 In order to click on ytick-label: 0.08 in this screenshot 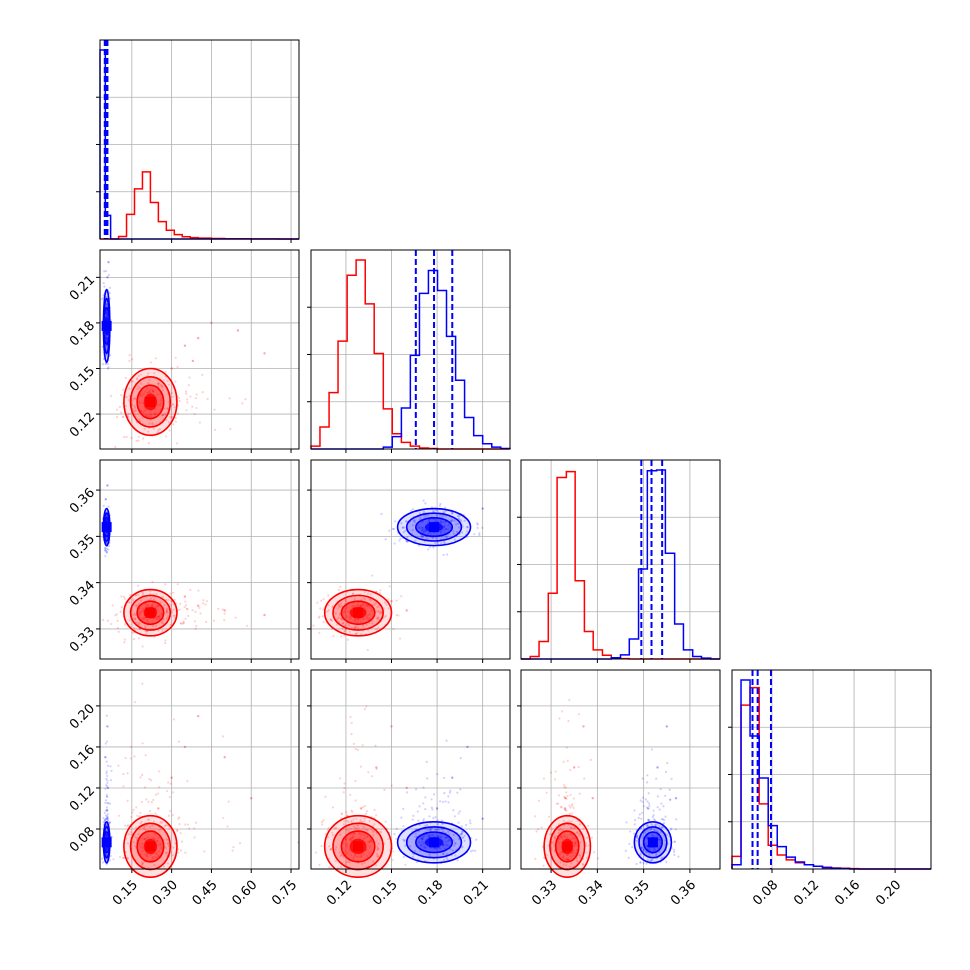, I will do `click(82, 839)`.